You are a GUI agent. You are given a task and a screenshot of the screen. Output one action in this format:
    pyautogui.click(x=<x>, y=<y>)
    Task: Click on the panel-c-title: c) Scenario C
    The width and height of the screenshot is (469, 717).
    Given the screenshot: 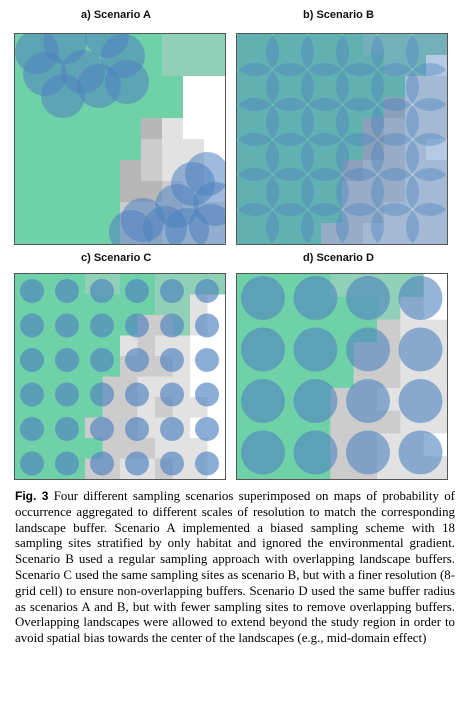 What is the action you would take?
    pyautogui.click(x=116, y=258)
    